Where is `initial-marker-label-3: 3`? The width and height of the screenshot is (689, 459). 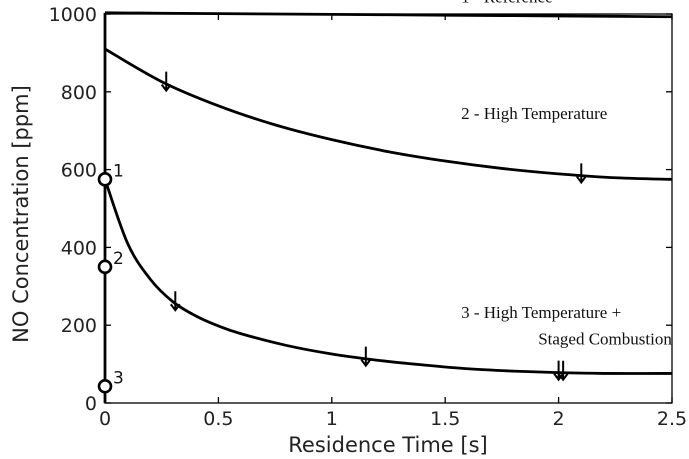
initial-marker-label-3: 3 is located at coordinates (118, 378).